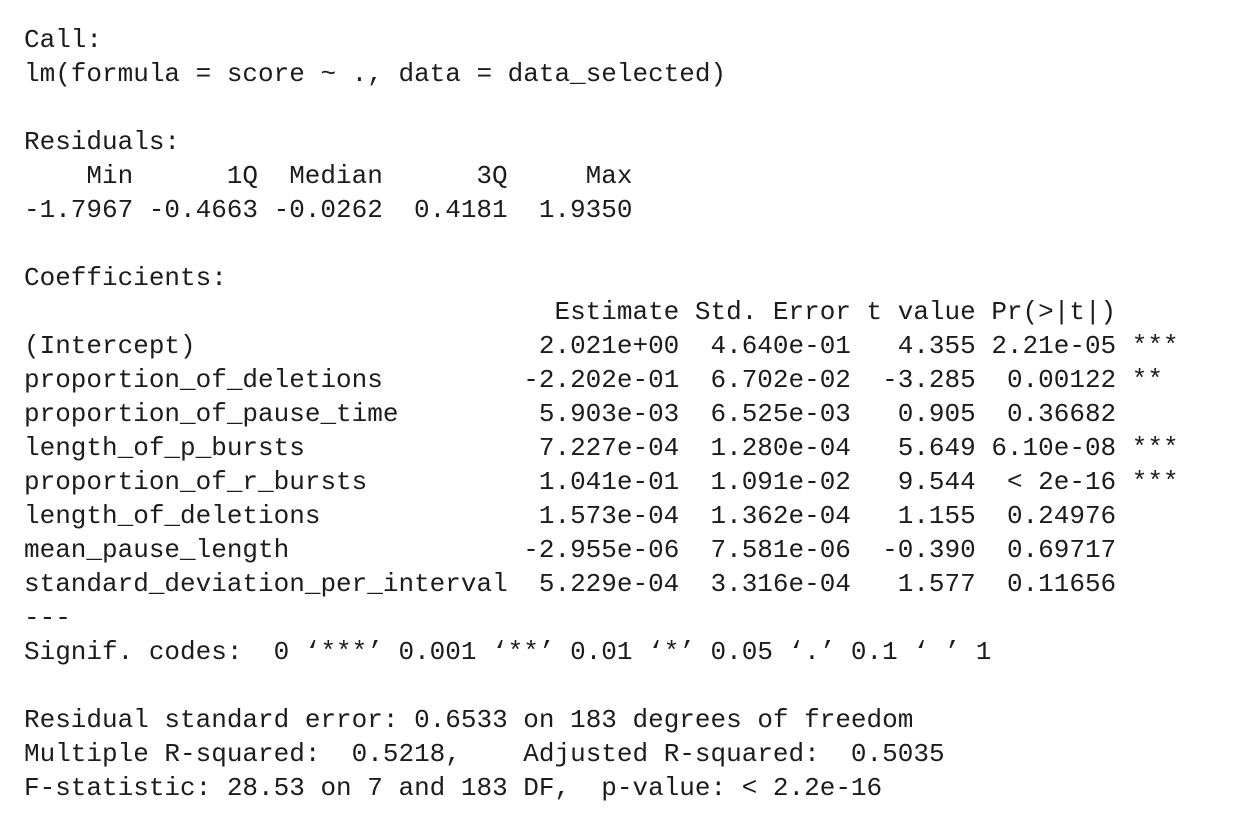 The height and width of the screenshot is (814, 1238). I want to click on coefficients-header: Estimate Std. Error t value Pr(>|t|), so click(570, 312).